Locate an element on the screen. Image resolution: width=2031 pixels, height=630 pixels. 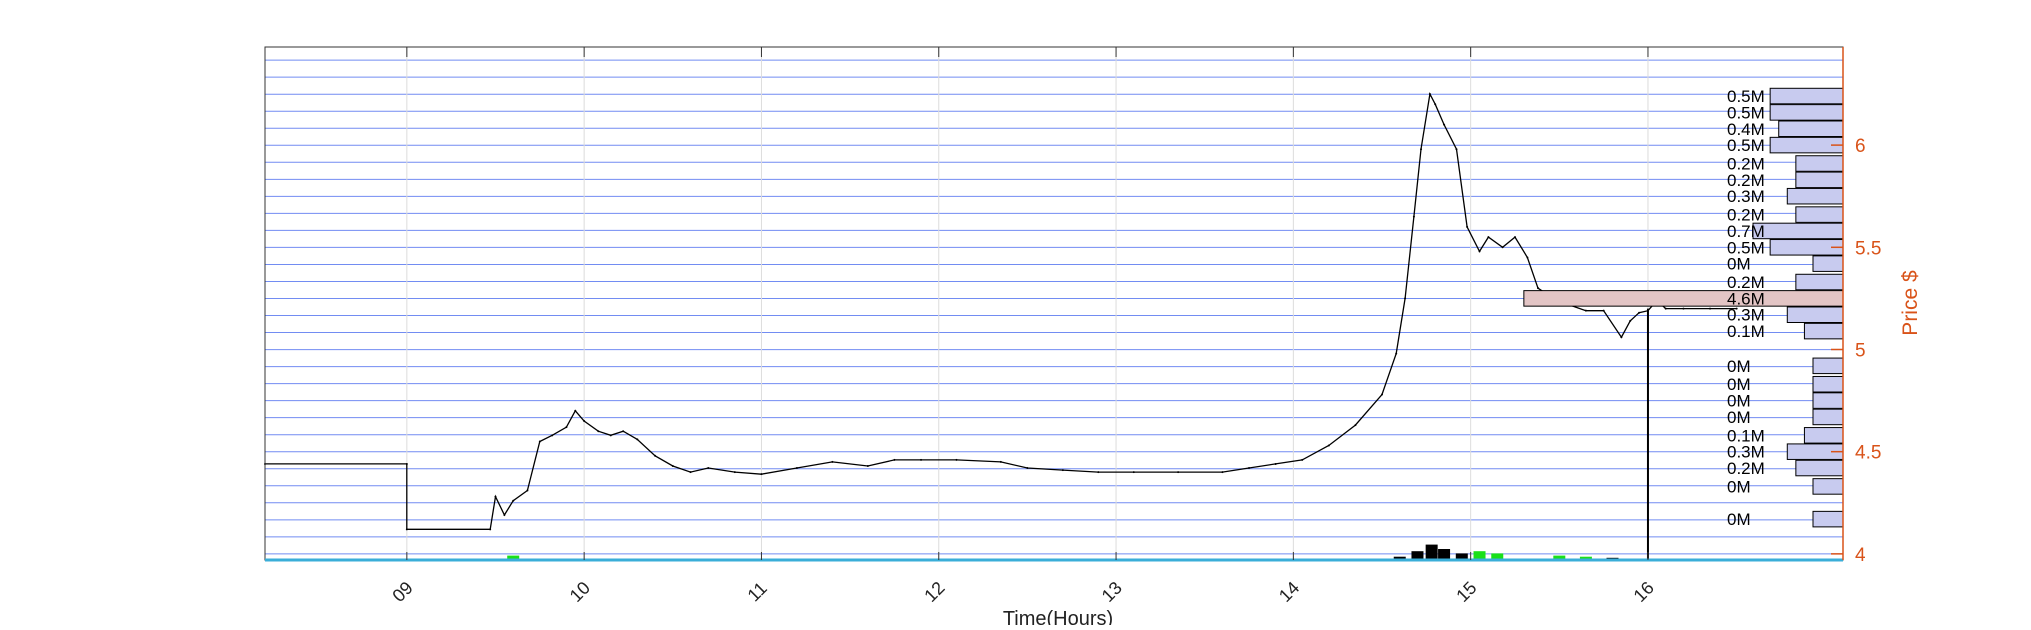
y-tick-label: 5.5 is located at coordinates (1868, 248).